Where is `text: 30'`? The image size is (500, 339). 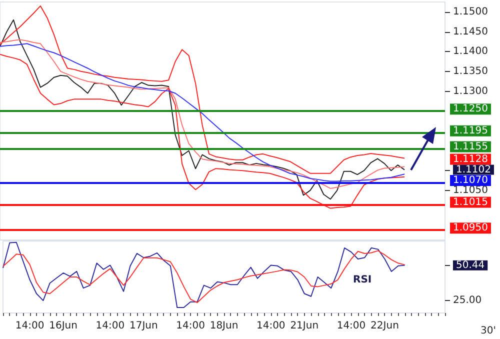
text: 30' is located at coordinates (488, 331).